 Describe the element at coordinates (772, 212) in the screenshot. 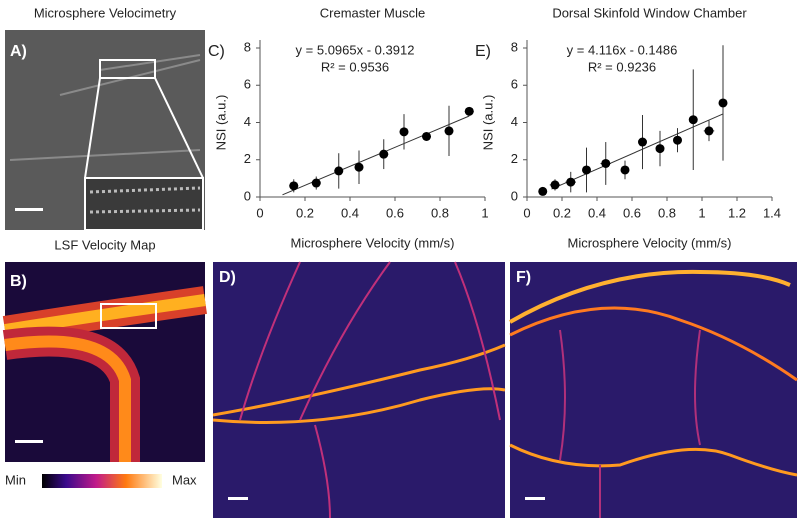

I see `x-tick-label: 1.4` at that location.